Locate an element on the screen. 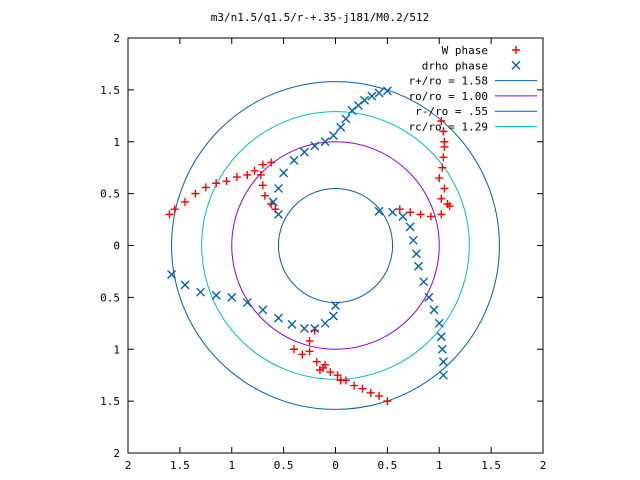 Image resolution: width=640 pixels, height=480 pixels. legend-label-circle-2: r-/ro = .55 is located at coordinates (451, 111).